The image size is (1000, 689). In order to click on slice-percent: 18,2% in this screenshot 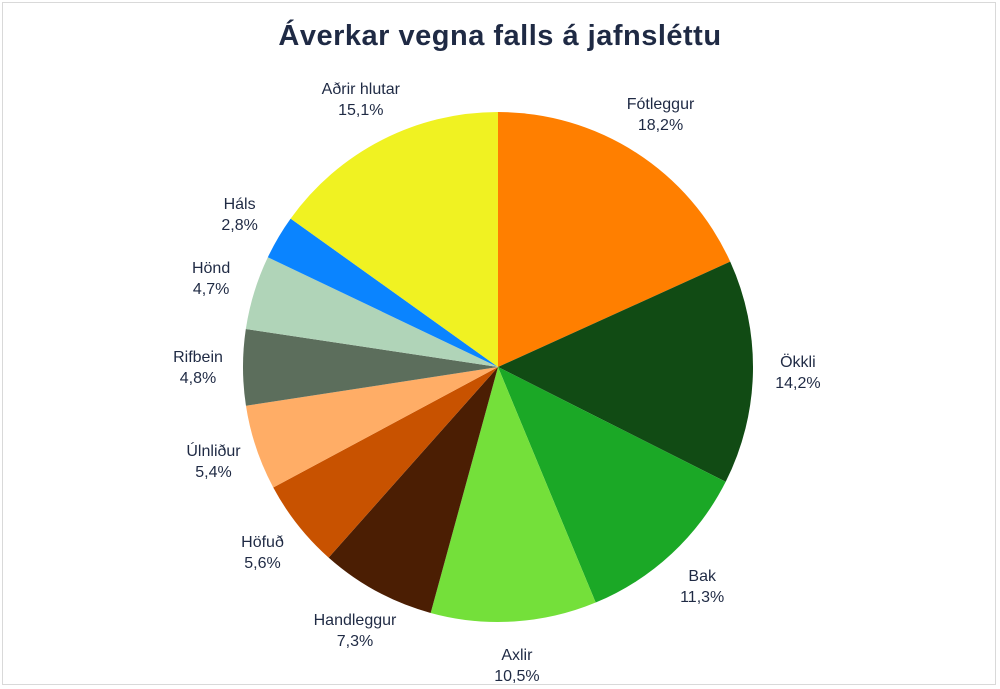, I will do `click(660, 125)`.